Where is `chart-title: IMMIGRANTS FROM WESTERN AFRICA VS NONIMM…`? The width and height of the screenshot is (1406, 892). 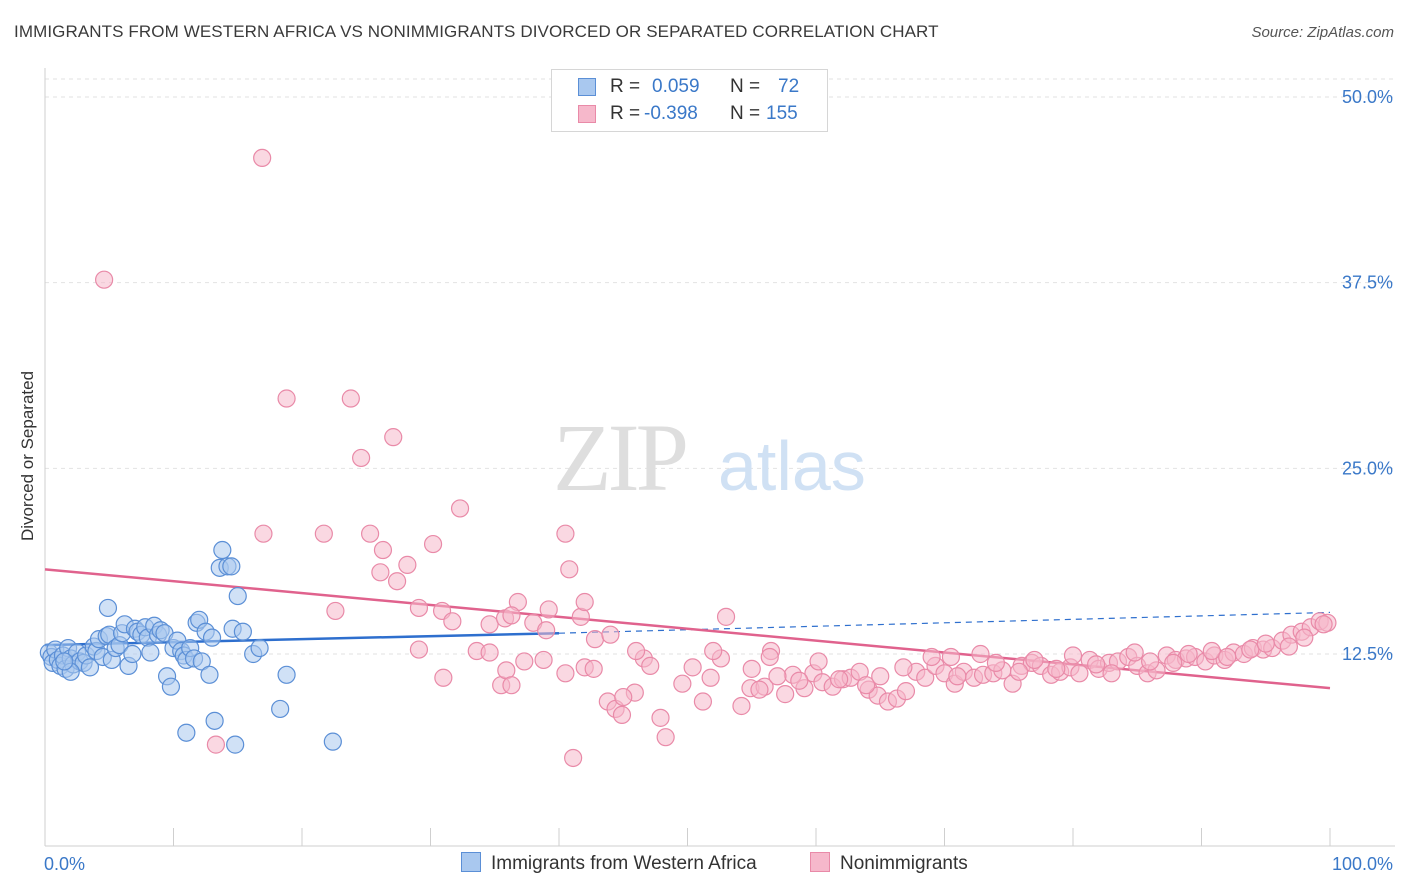 chart-title: IMMIGRANTS FROM WESTERN AFRICA VS NONIMM… is located at coordinates (476, 31).